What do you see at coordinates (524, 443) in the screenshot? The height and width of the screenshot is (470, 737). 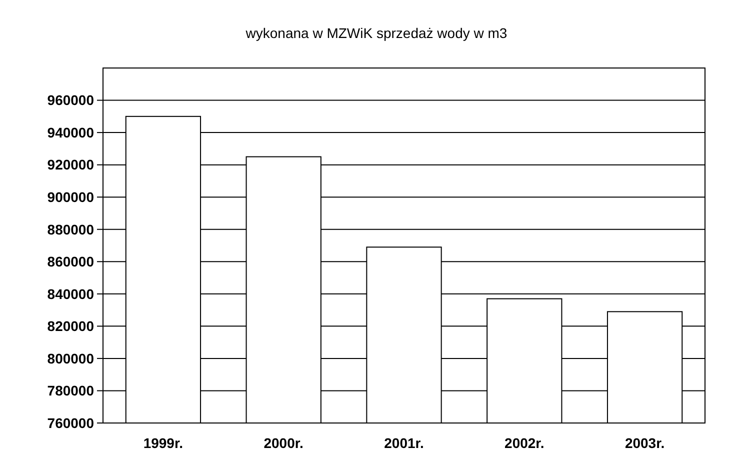 I see `x-tick-label: 2002r.` at bounding box center [524, 443].